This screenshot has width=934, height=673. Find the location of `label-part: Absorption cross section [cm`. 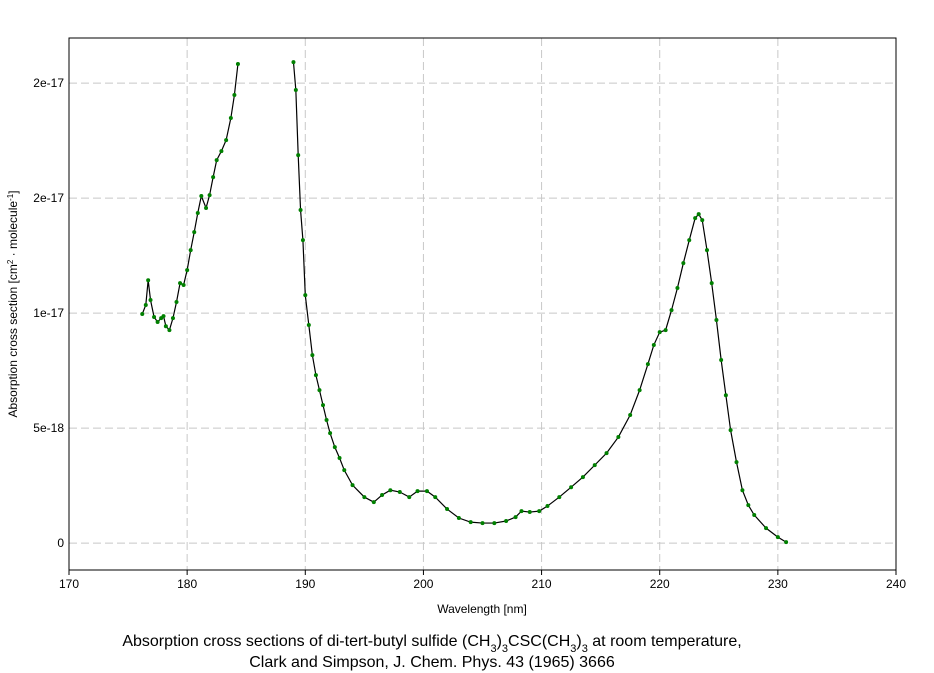

label-part: Absorption cross section [cm is located at coordinates (13, 340).